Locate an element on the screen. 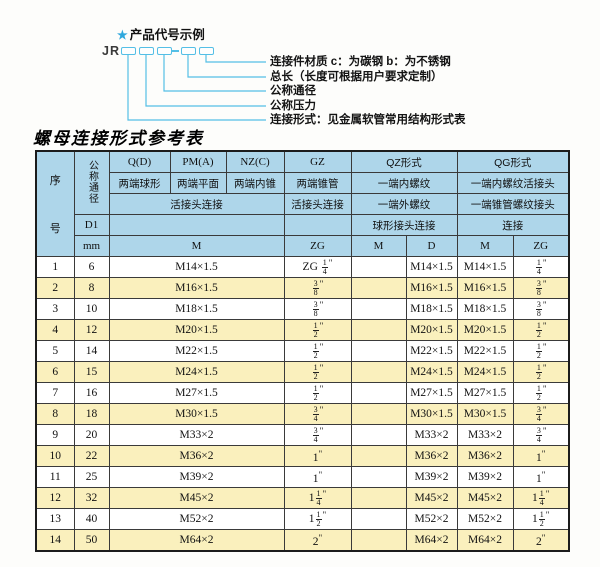 This screenshot has width=600, height=567. header-d1: D1 is located at coordinates (91, 225).